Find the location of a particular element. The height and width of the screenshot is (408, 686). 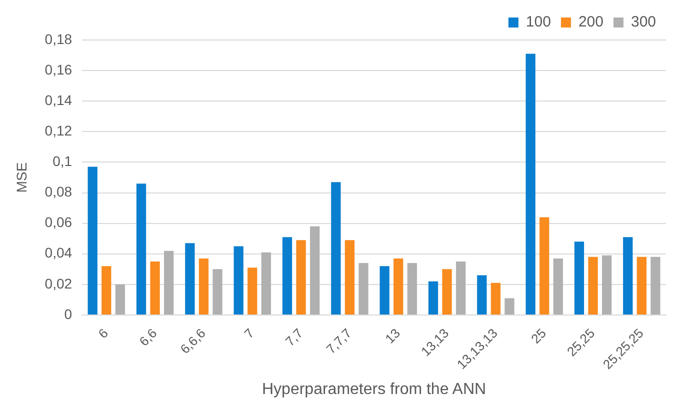

x-tick-label: 6,6 is located at coordinates (148, 337).